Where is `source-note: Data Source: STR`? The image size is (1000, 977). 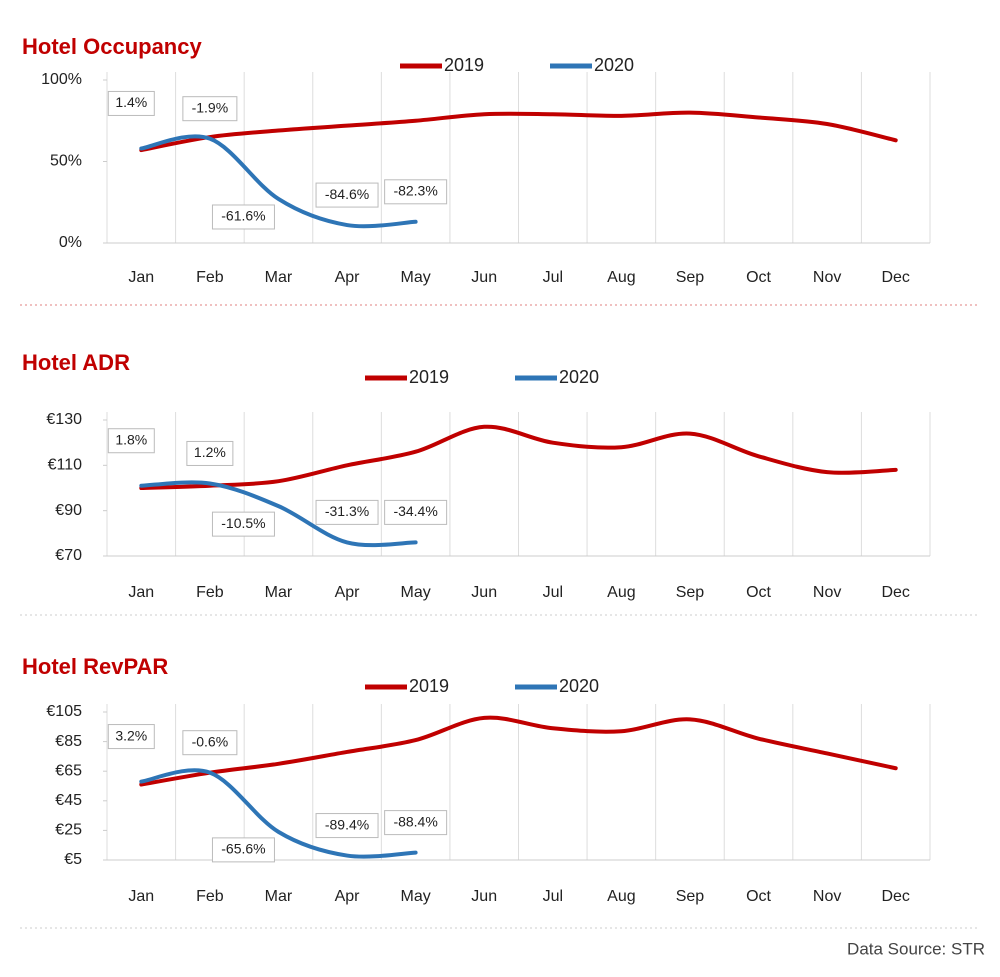
source-note: Data Source: STR is located at coordinates (916, 948).